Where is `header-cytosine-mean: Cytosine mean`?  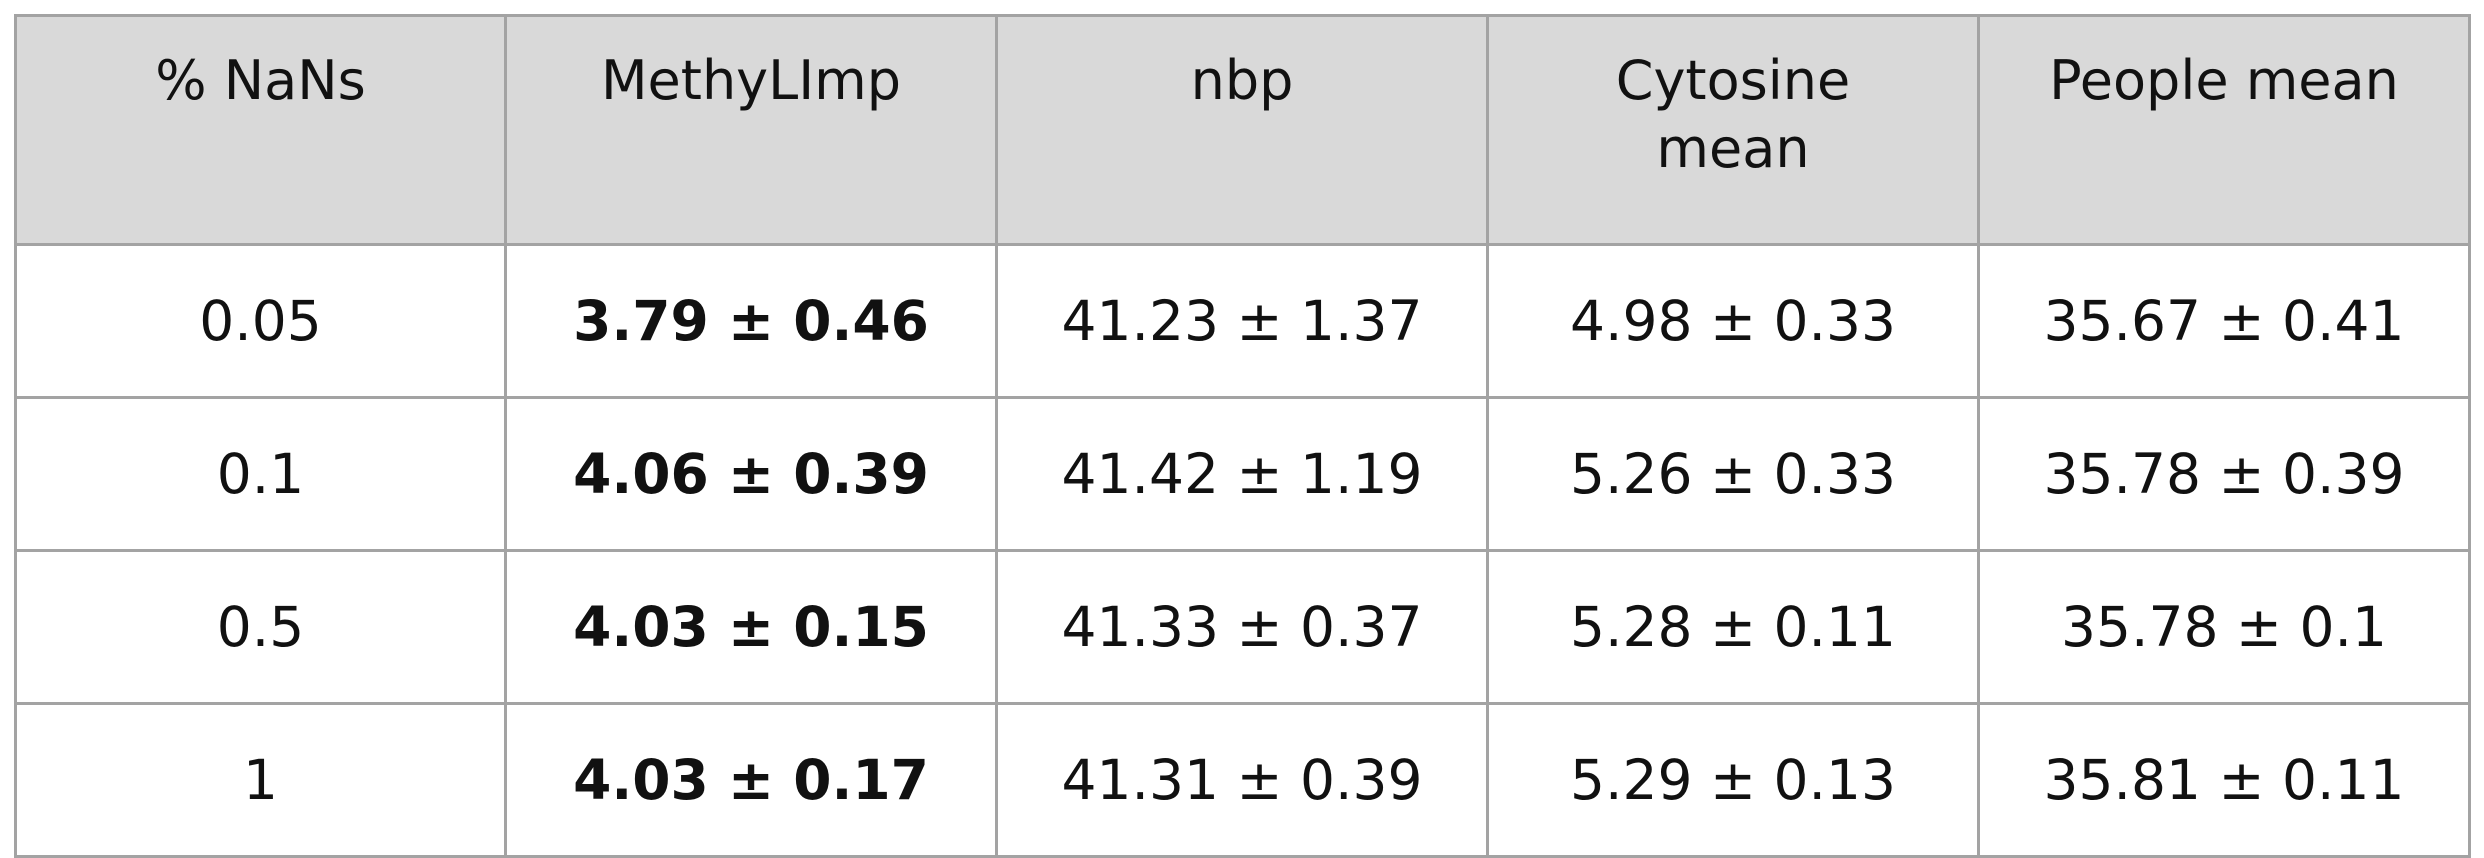 header-cytosine-mean: Cytosine mean is located at coordinates (1733, 130).